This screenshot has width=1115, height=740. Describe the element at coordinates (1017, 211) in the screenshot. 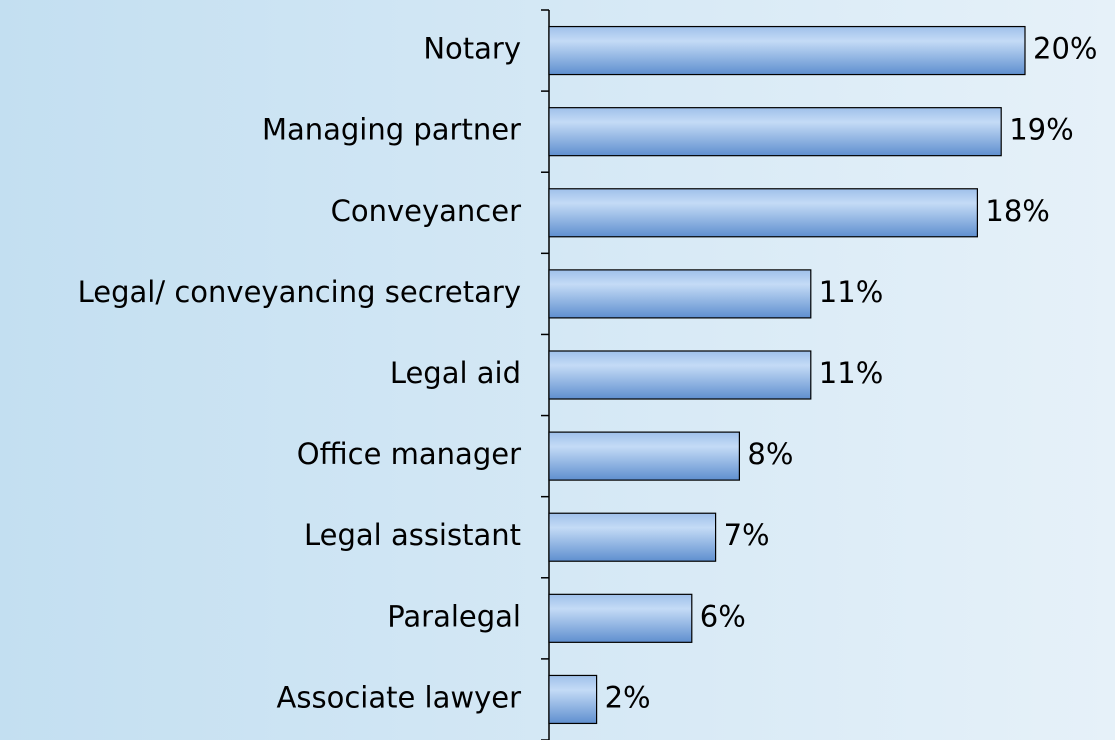

I see `value-label: 18%` at that location.